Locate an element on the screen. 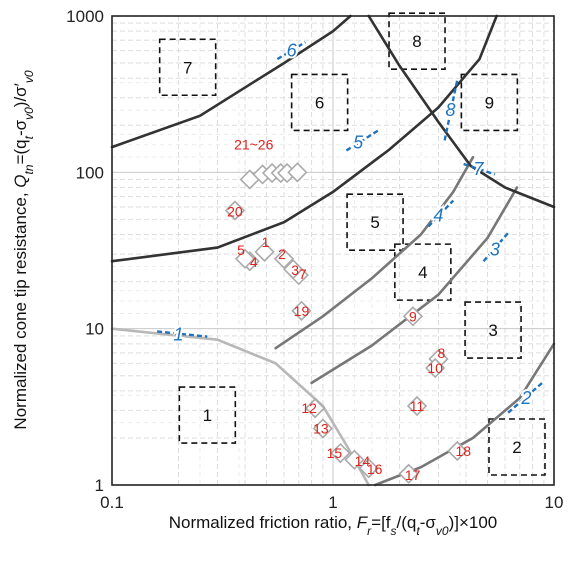 The image size is (572, 562). point-label-1: 1 is located at coordinates (266, 242).